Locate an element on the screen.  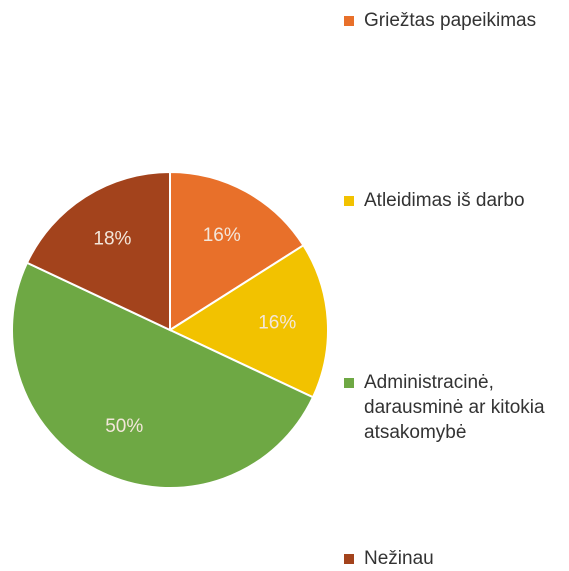
data-label: 50% is located at coordinates (124, 426).